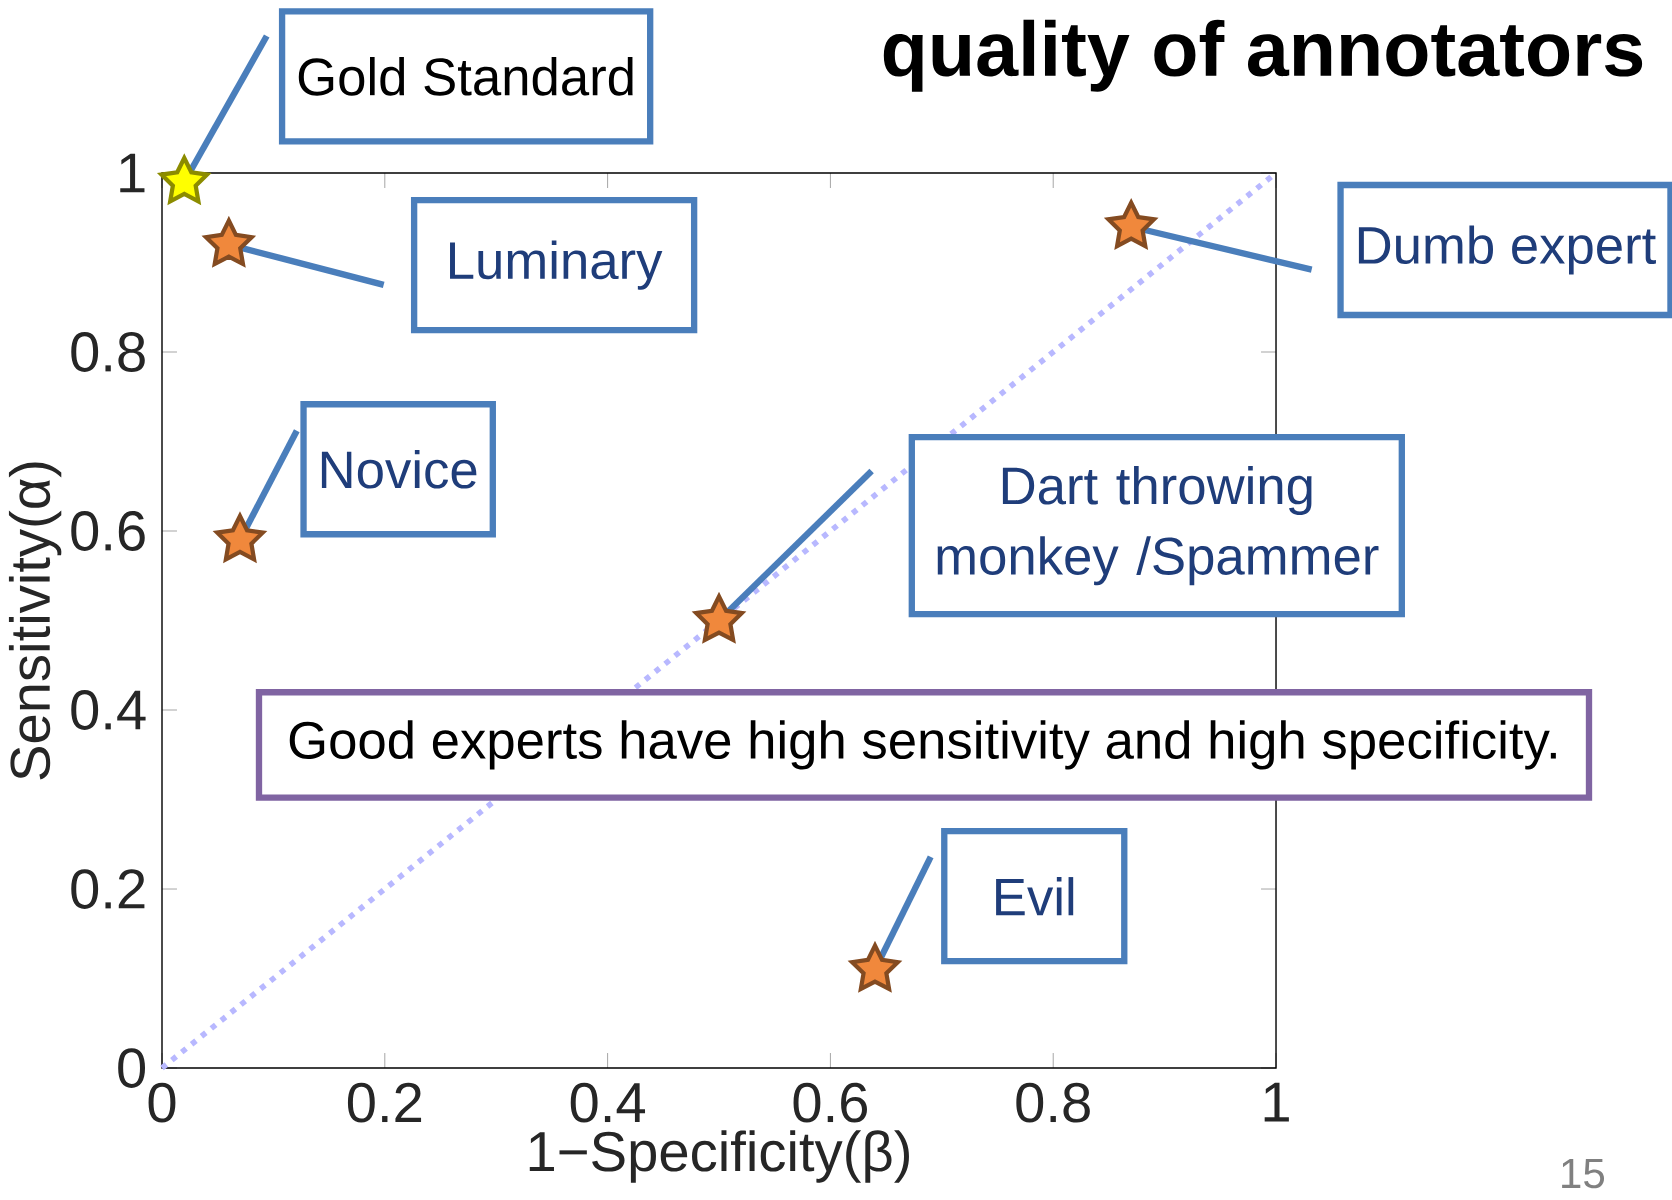 This screenshot has height=1200, width=1672. What do you see at coordinates (1053, 1102) in the screenshot?
I see `x-tick-label: 0.8` at bounding box center [1053, 1102].